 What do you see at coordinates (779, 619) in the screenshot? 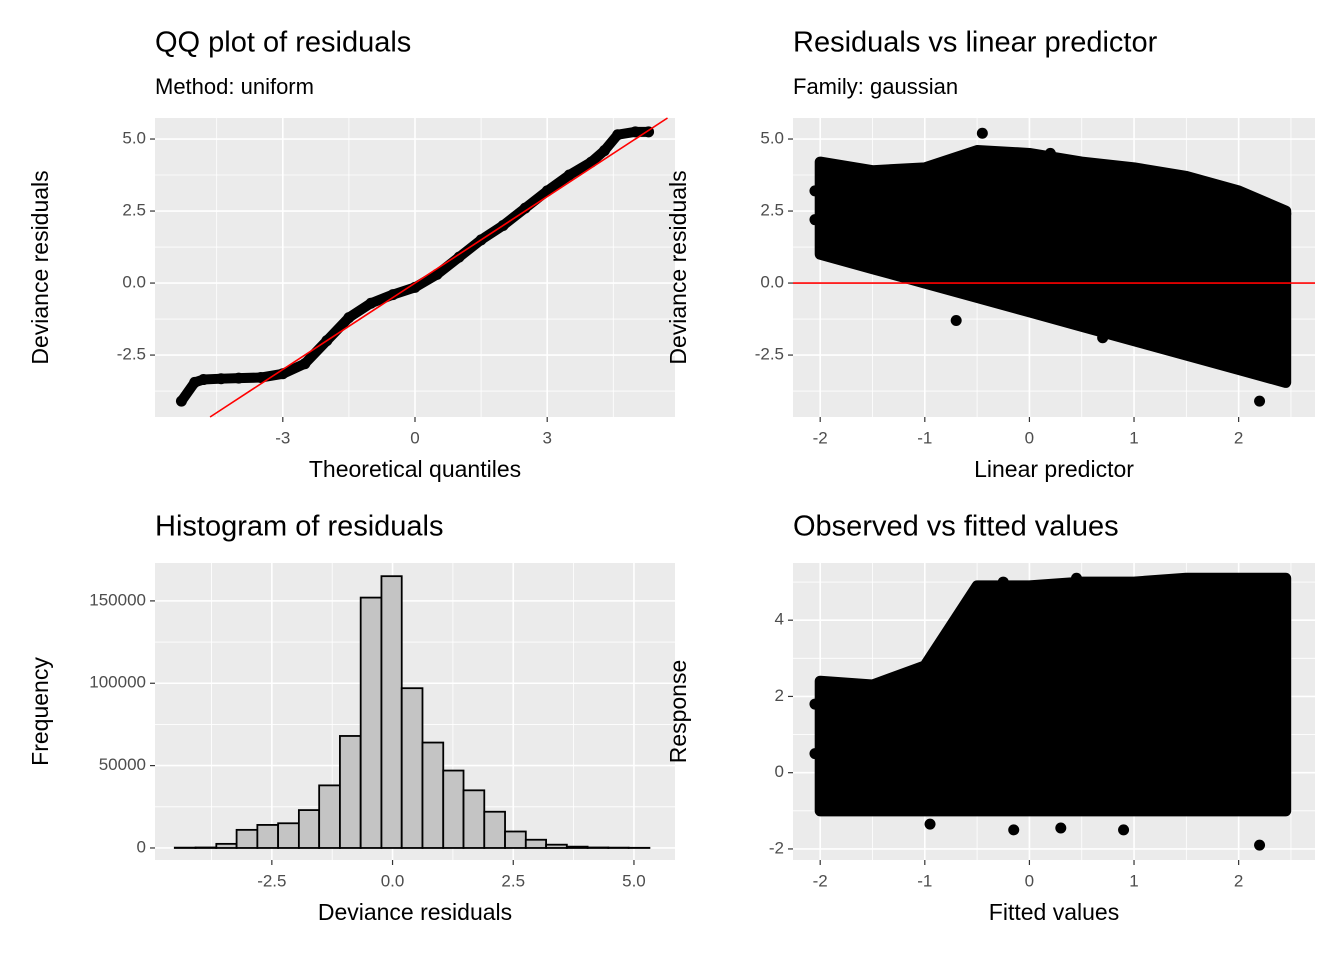
I see `y-tick-label: 4` at bounding box center [779, 619].